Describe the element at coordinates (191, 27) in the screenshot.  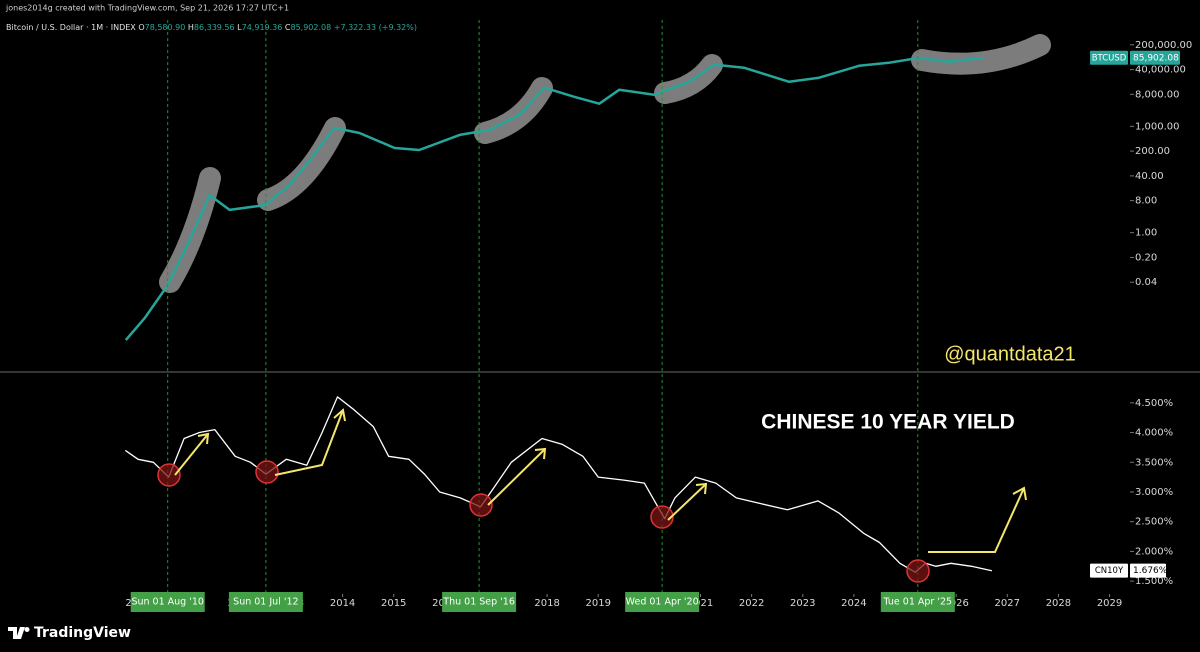
I see `ohlc-key: H` at that location.